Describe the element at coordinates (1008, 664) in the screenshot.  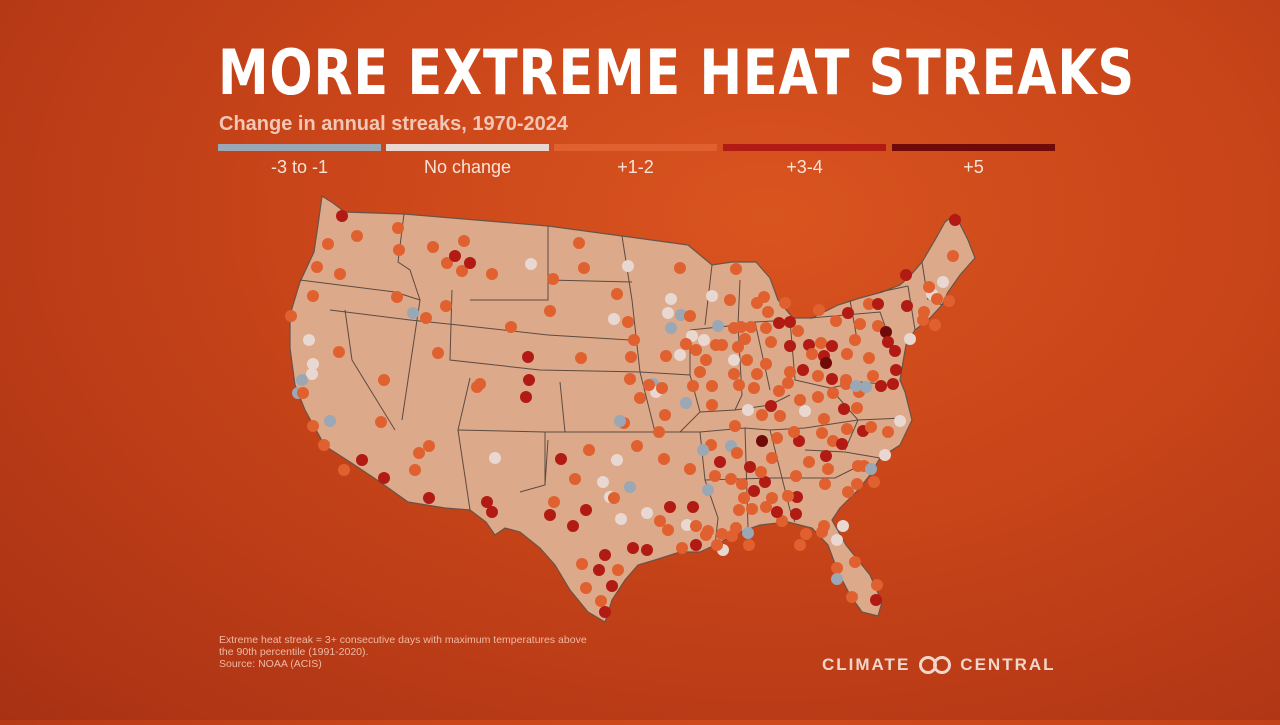
I see `brand-right-text: CENTRAL` at that location.